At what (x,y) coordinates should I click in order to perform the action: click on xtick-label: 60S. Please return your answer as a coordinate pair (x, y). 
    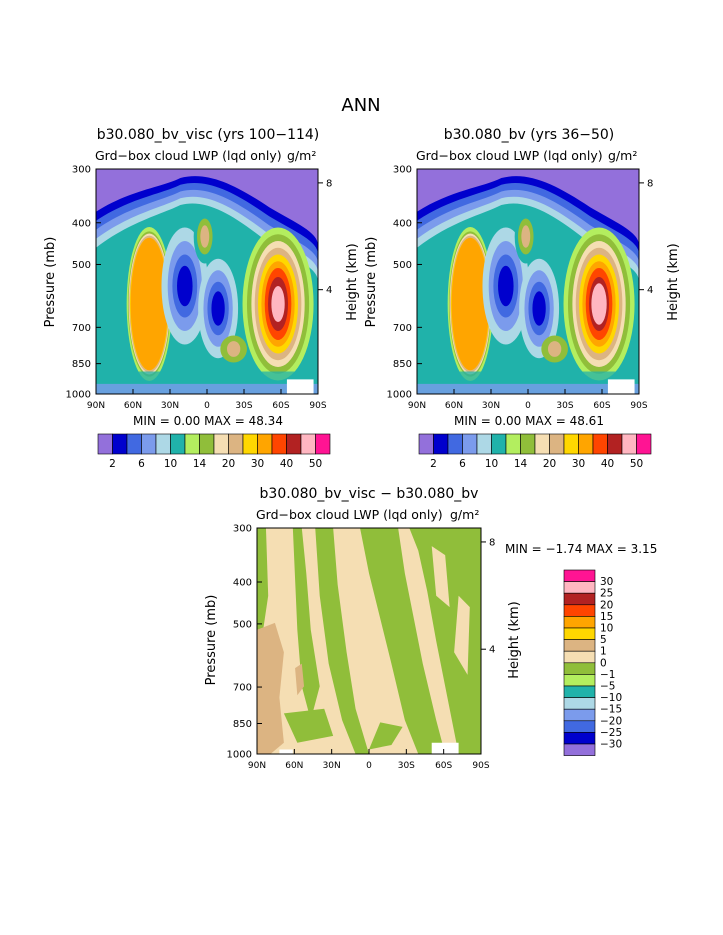
    Looking at the image, I should click on (443, 766).